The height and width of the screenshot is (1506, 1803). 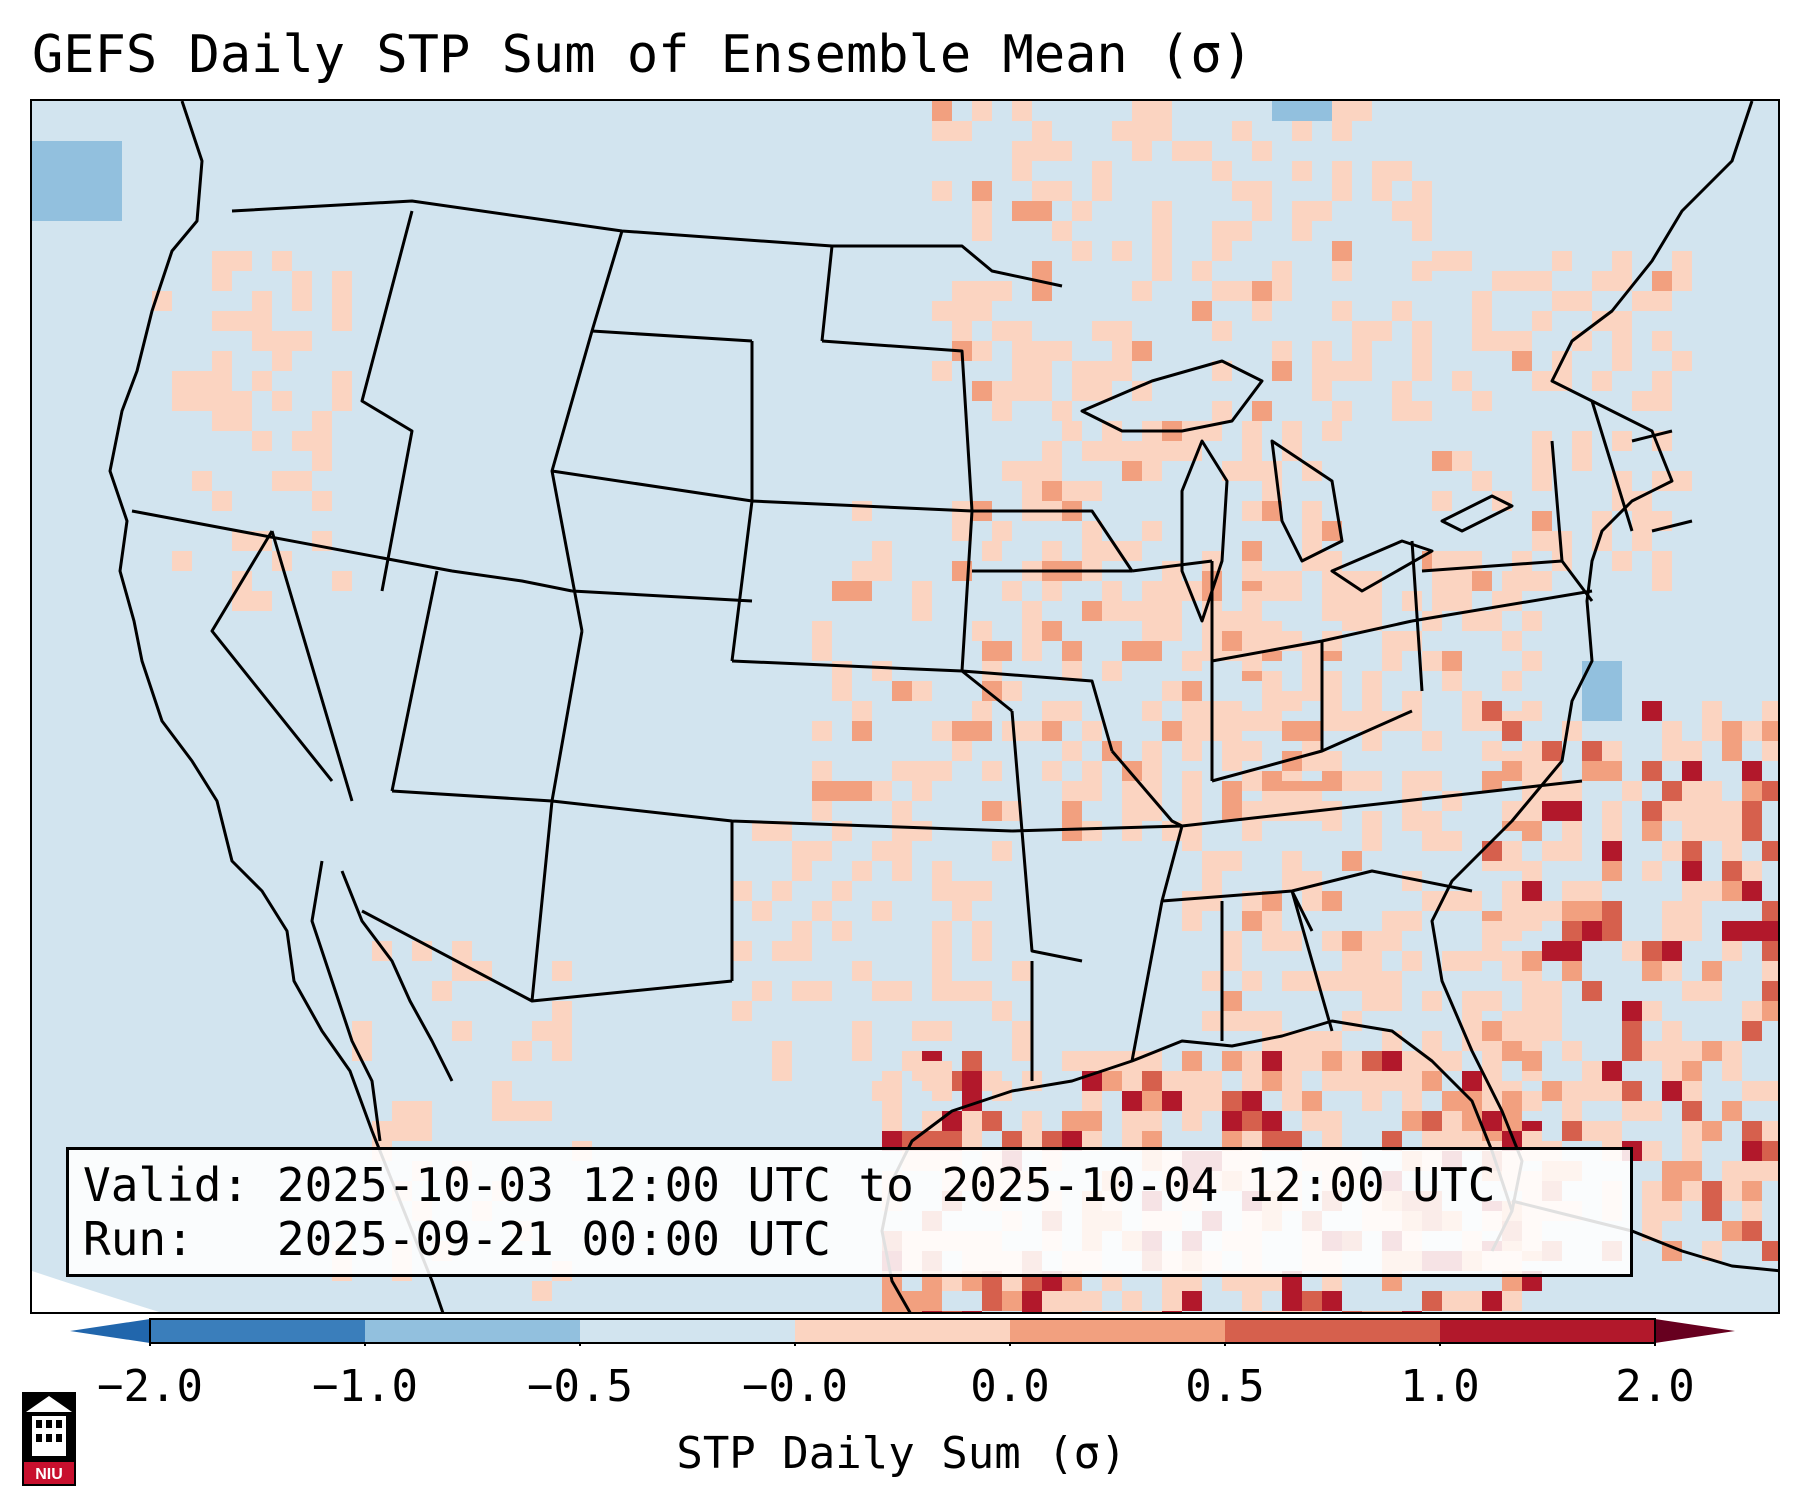 I want to click on lake-michigan, so click(x=1204, y=531).